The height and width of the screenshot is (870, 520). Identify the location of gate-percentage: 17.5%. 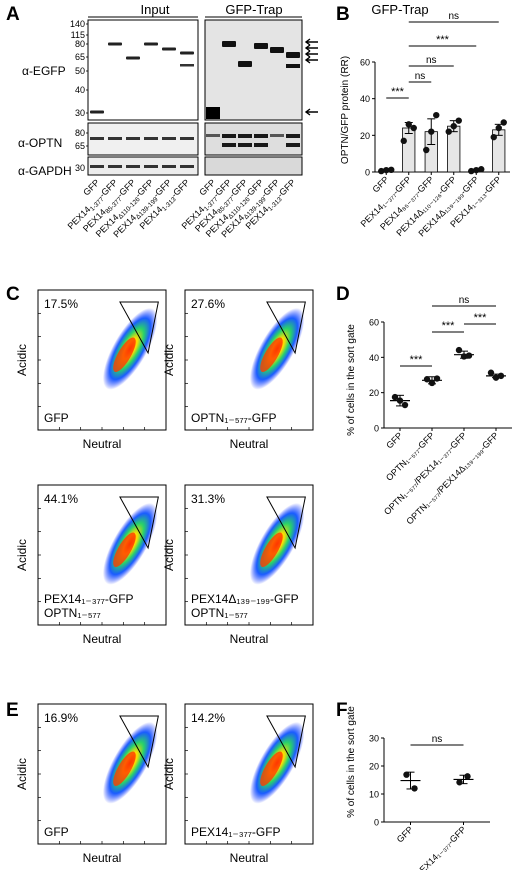
(61, 304).